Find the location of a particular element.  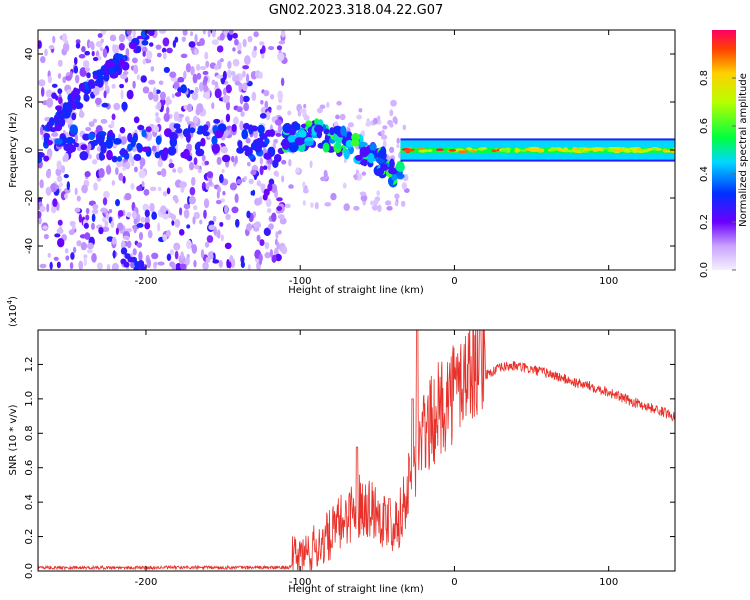

snr-ylabel-multiplier: (x104) is located at coordinates (12, 311).